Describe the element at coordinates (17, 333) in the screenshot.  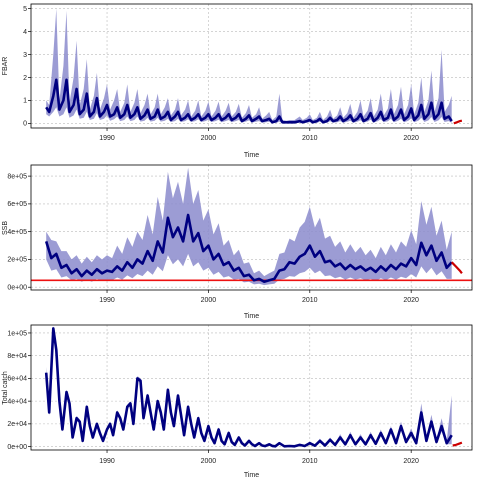
I see `catch-y-tick-label: 1e+05` at that location.